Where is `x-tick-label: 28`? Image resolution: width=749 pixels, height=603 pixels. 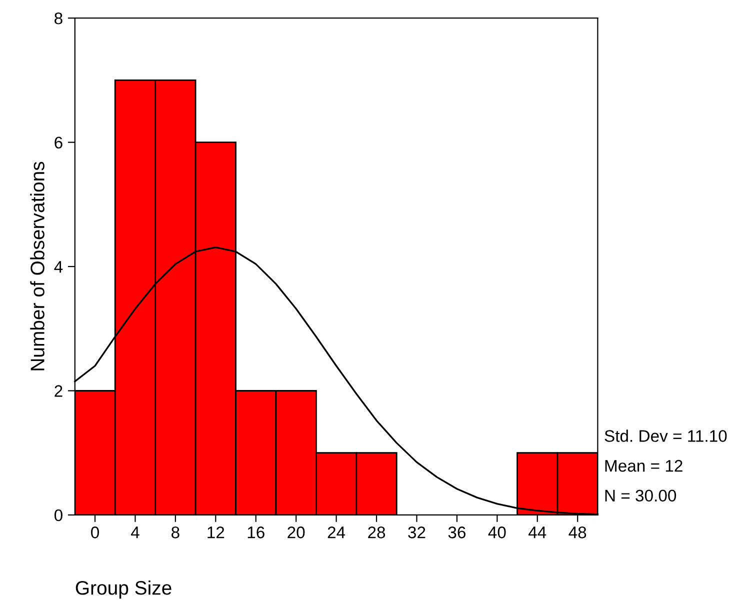
x-tick-label: 28 is located at coordinates (377, 532).